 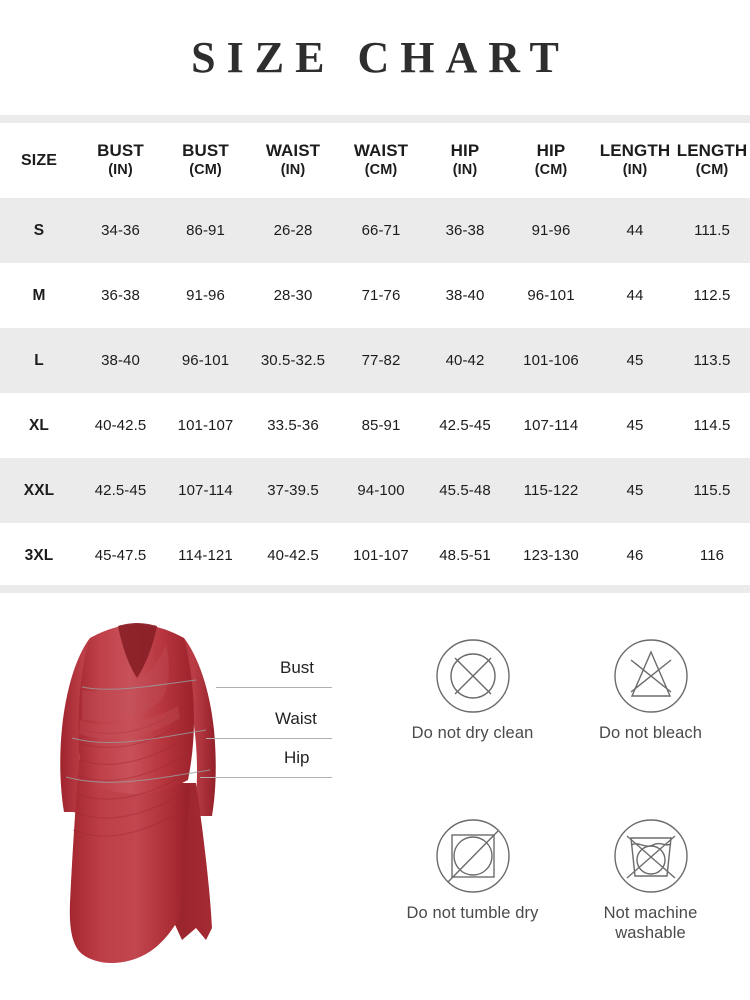 I want to click on cell-bust-cm: 86-91, so click(x=205, y=230).